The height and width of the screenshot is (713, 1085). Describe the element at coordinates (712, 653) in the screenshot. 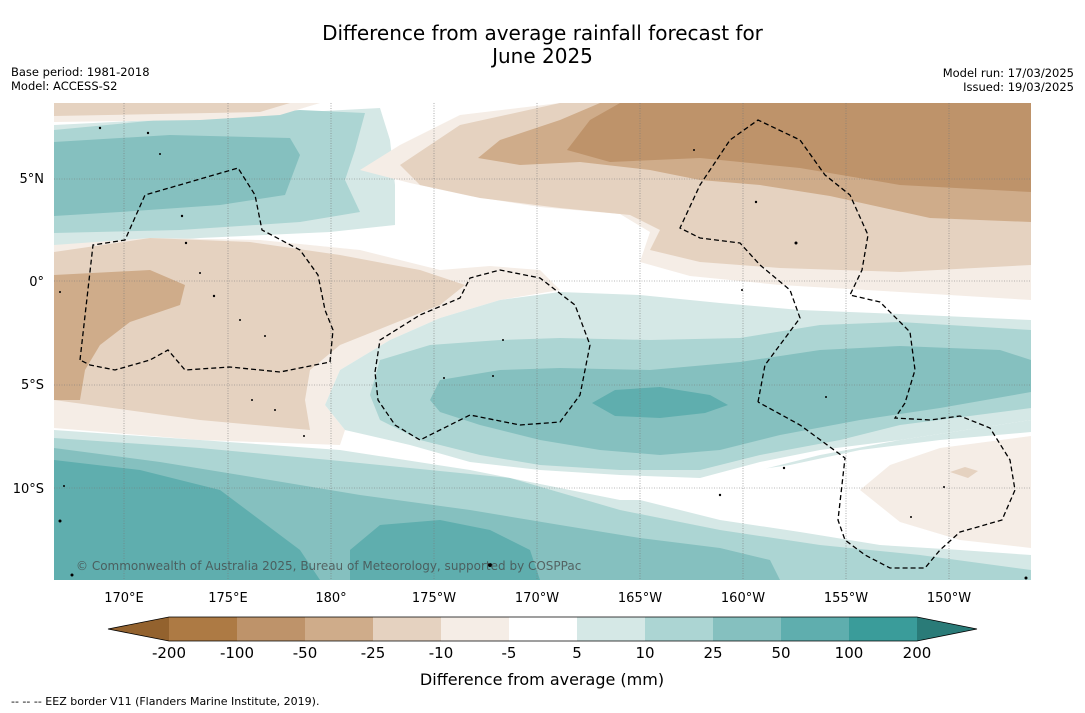

I see `colorbar-tick: 25` at that location.